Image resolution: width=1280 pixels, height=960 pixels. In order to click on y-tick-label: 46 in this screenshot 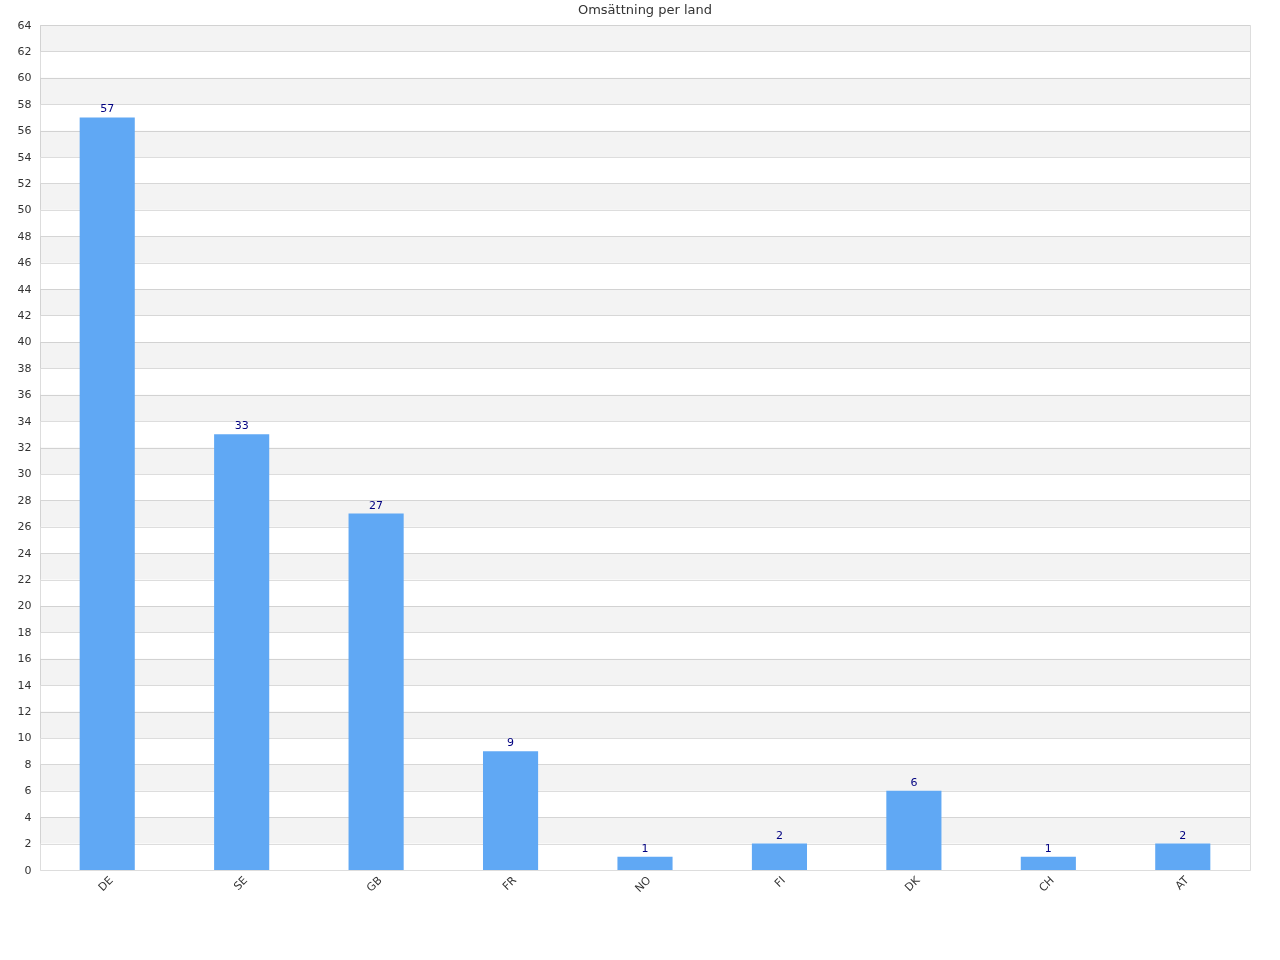, I will do `click(24, 263)`.